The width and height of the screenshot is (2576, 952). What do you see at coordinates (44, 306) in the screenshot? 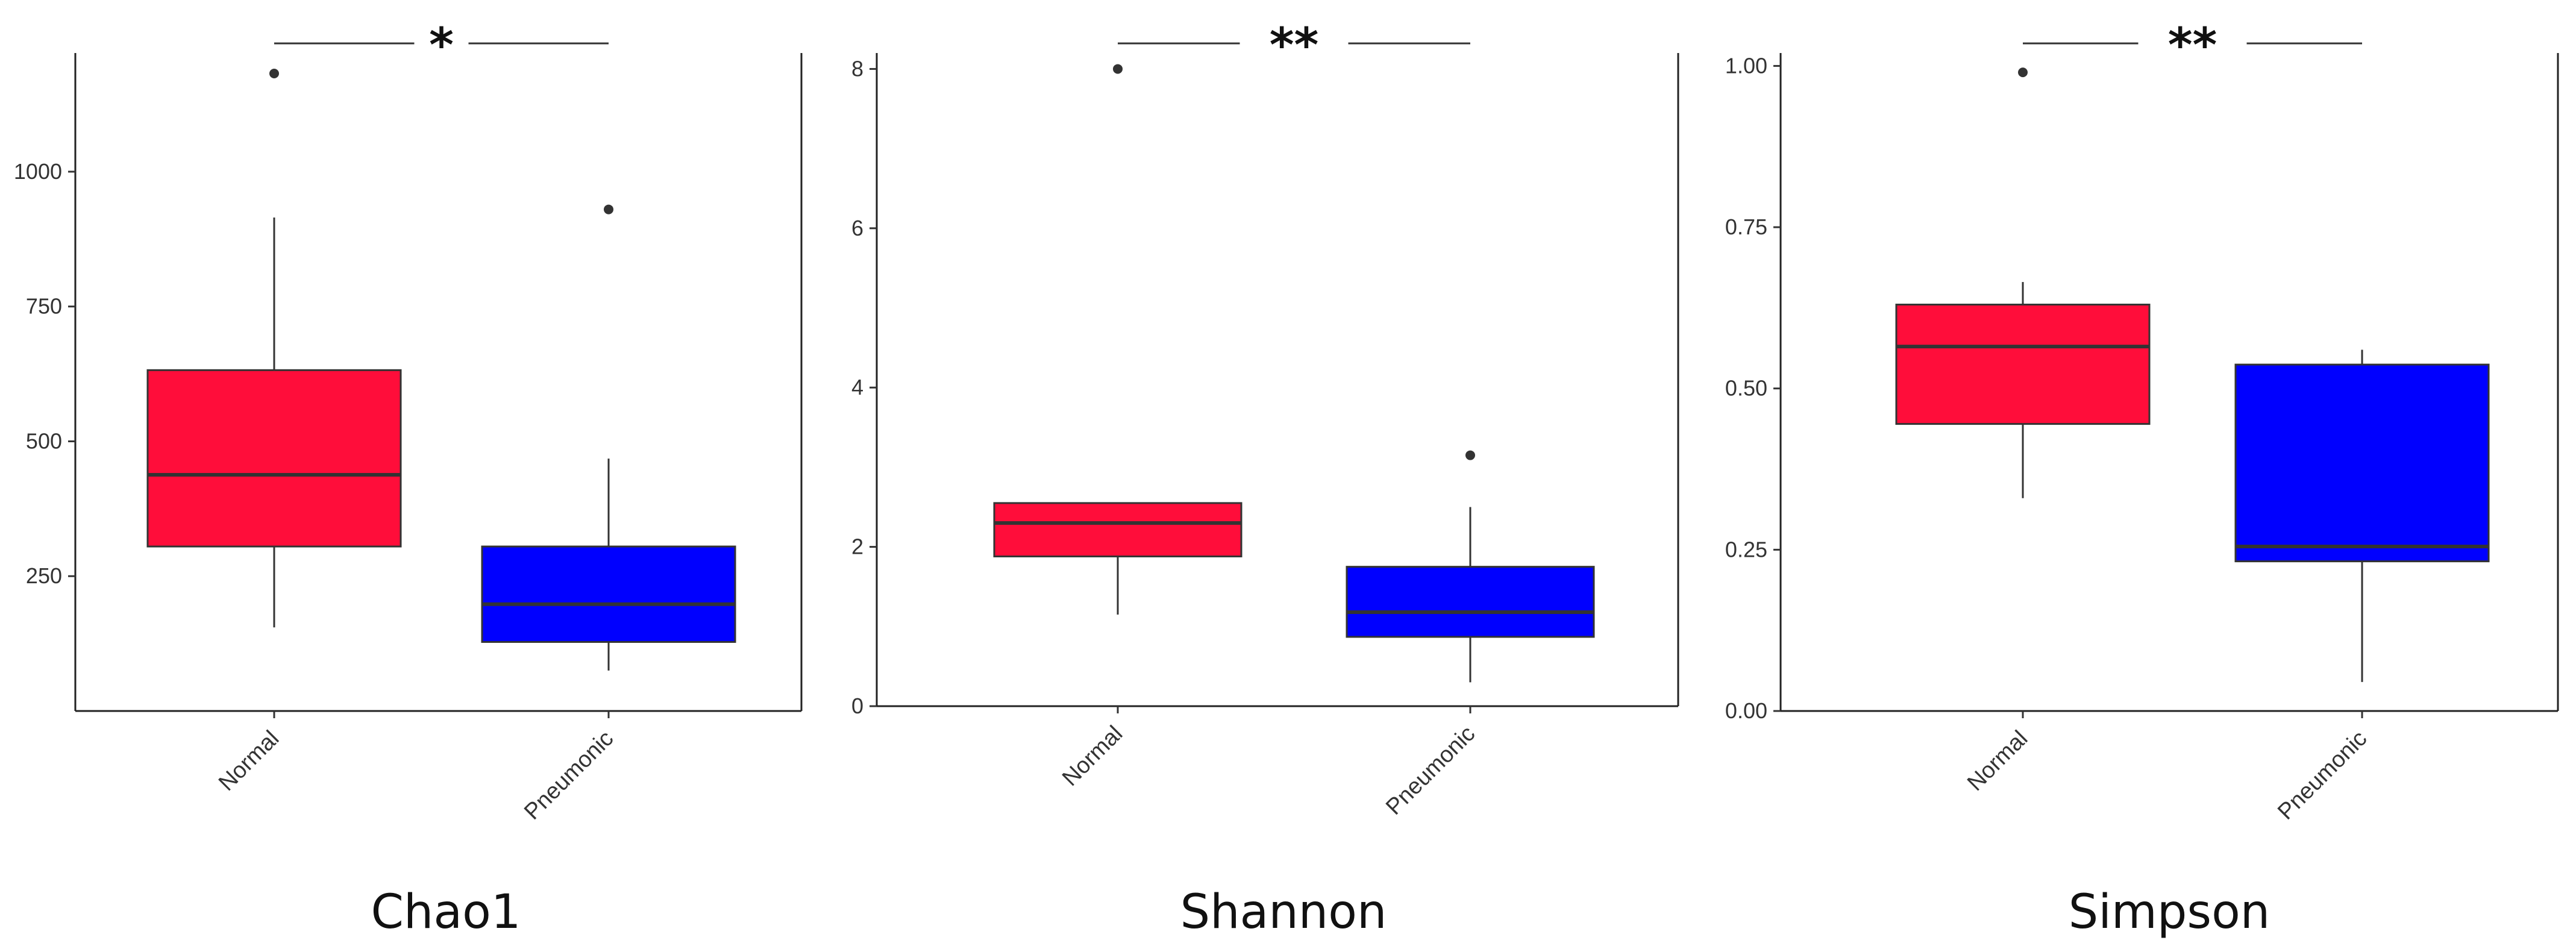
I see `y-tick-label: 750` at bounding box center [44, 306].